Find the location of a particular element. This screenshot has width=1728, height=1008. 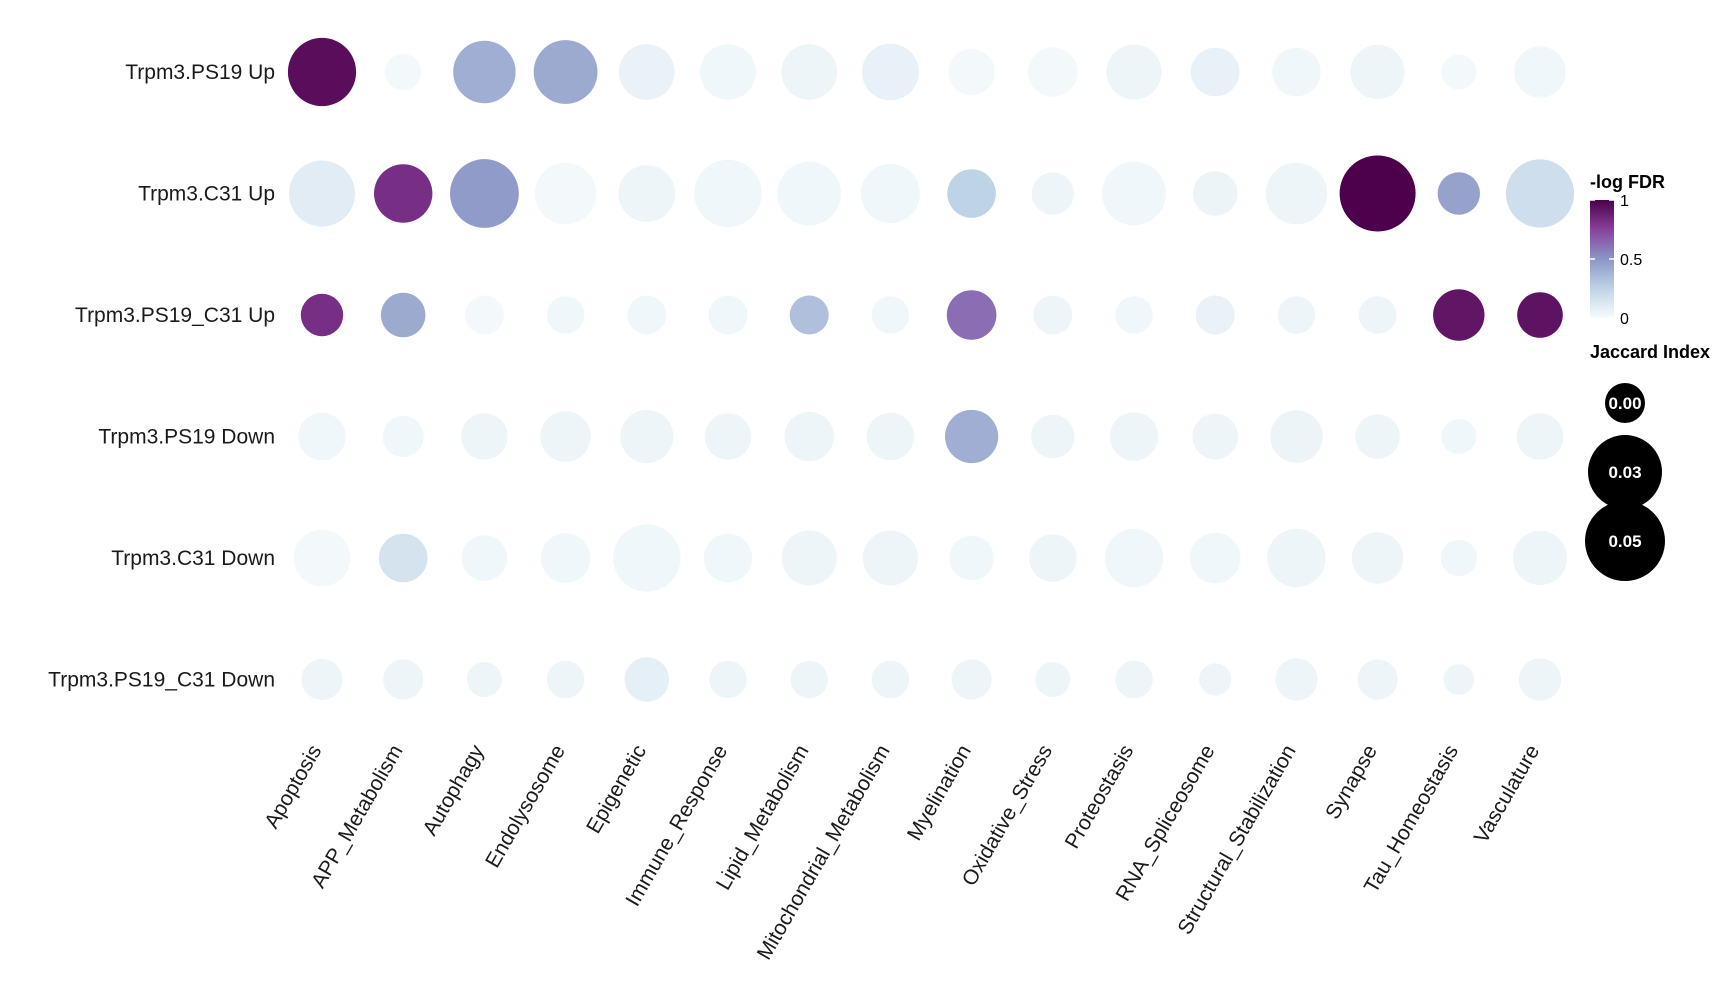

size-key-label: 0.00 is located at coordinates (1624, 403).